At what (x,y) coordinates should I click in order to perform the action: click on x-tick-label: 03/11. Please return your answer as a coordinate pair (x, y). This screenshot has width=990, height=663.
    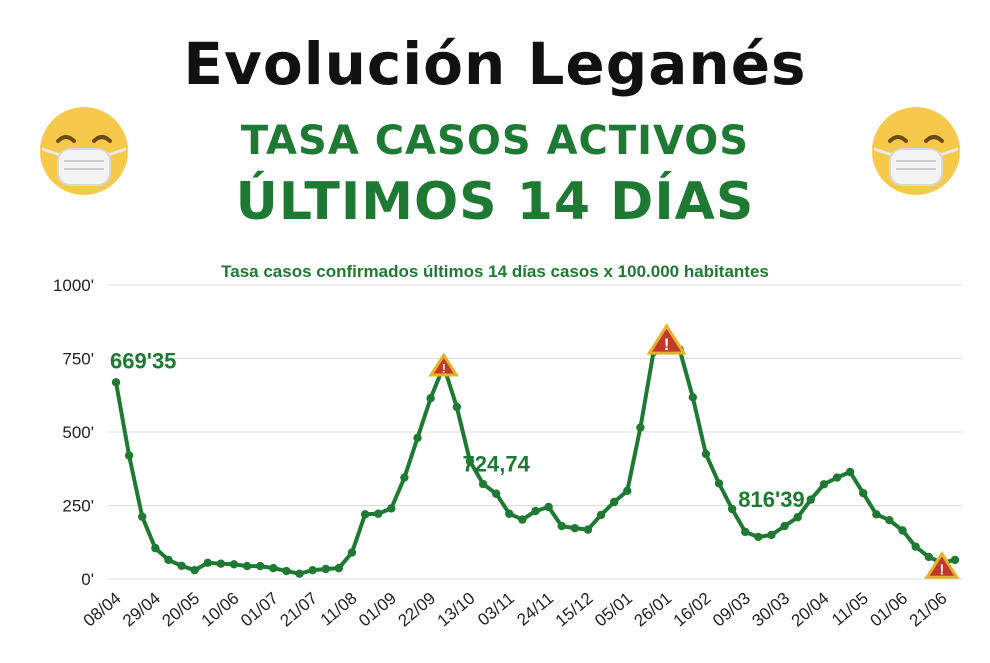
    Looking at the image, I should click on (496, 609).